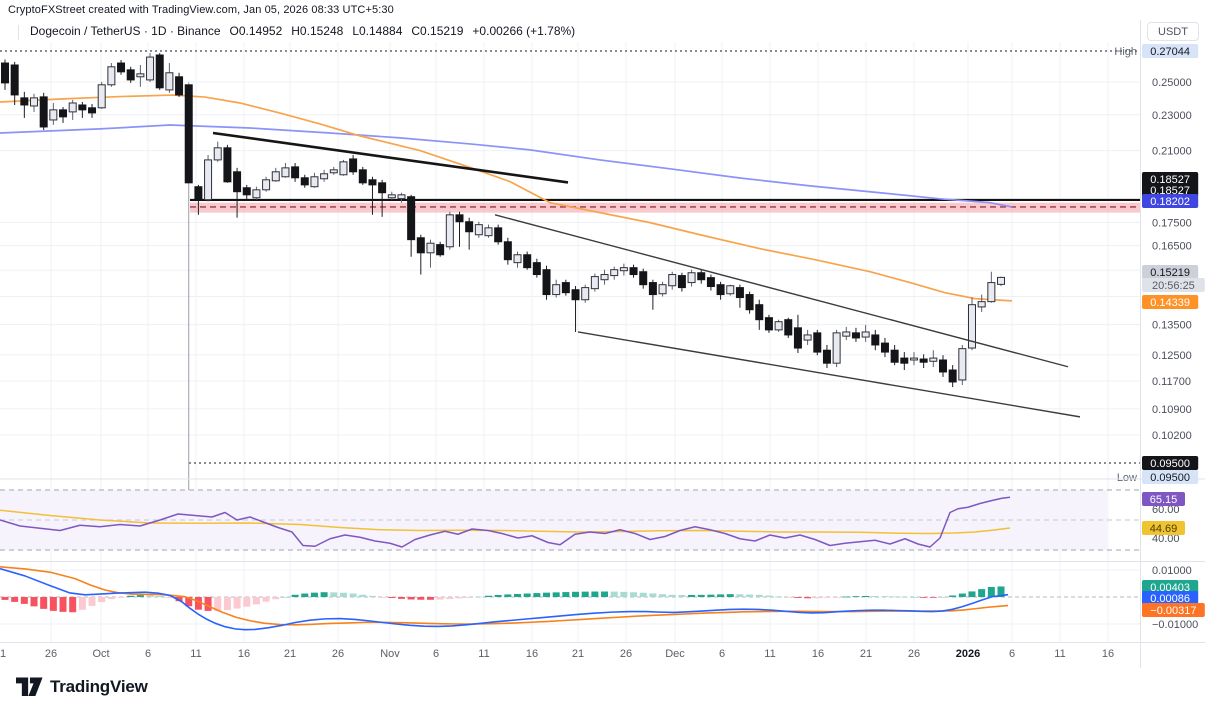 Image resolution: width=1205 pixels, height=704 pixels. What do you see at coordinates (1172, 356) in the screenshot?
I see `svg-text: 0.12500` at bounding box center [1172, 356].